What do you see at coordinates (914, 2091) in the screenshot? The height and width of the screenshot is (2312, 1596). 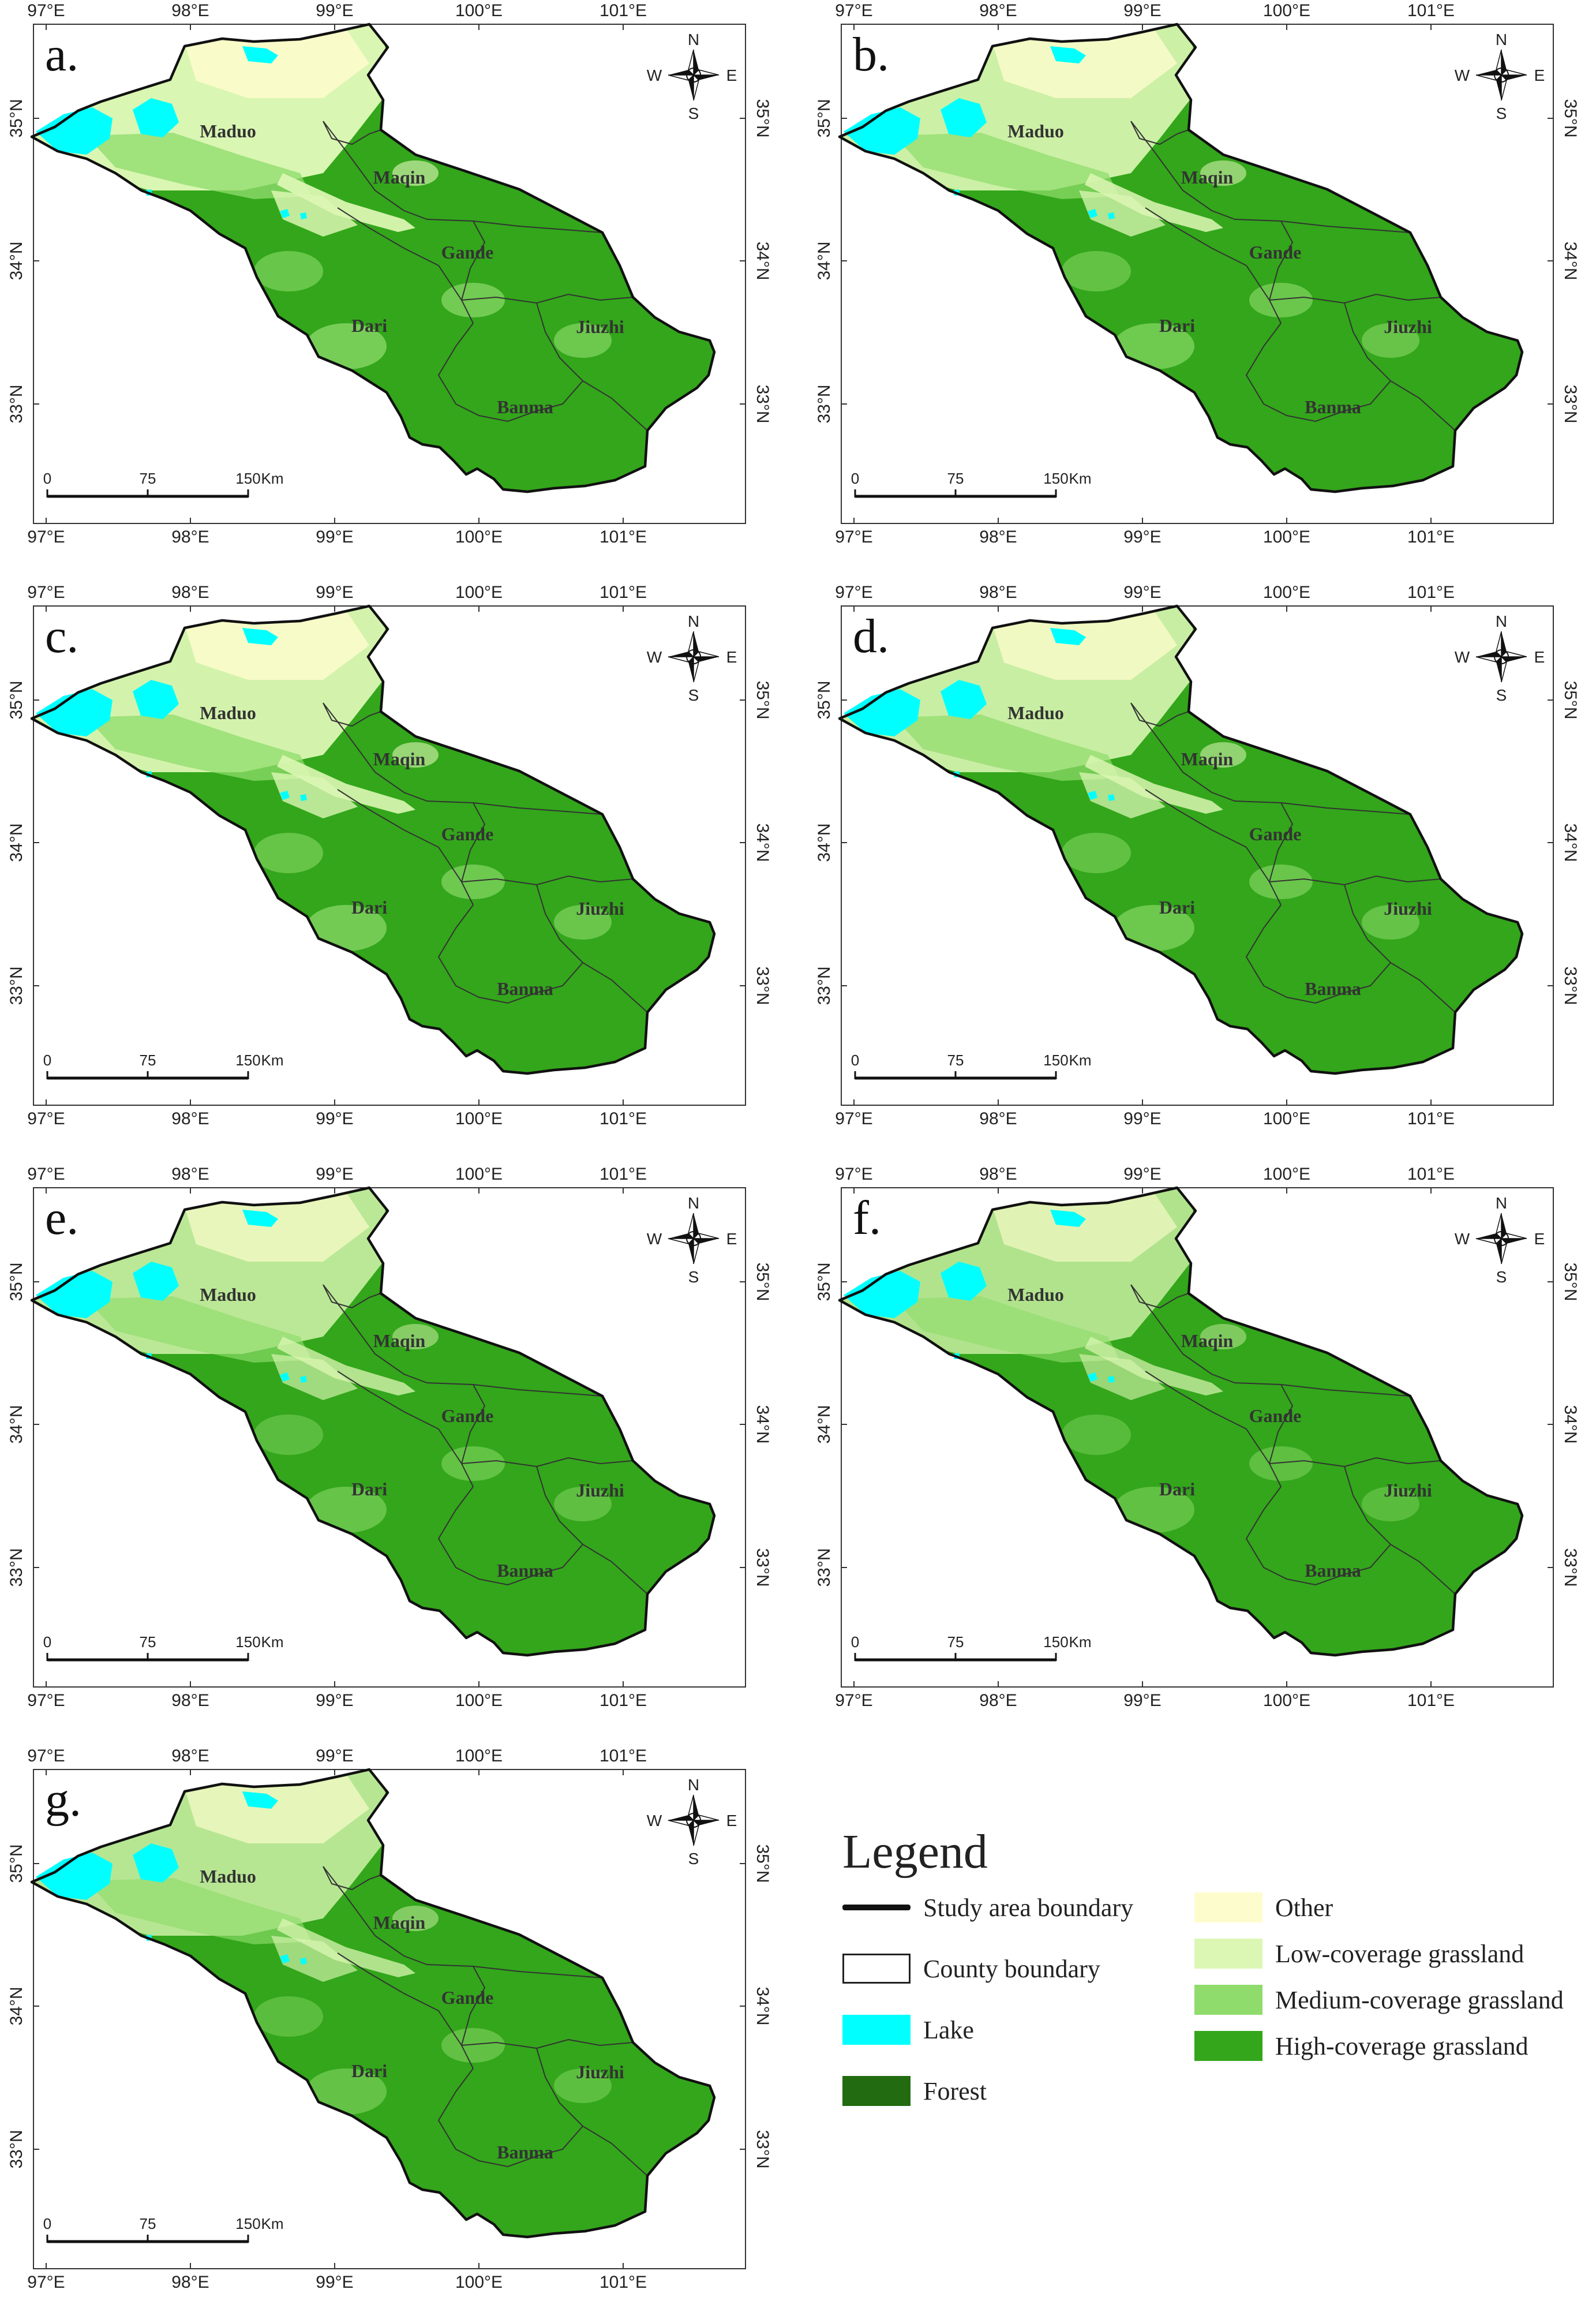 I see `legend-item-forest: Forest` at bounding box center [914, 2091].